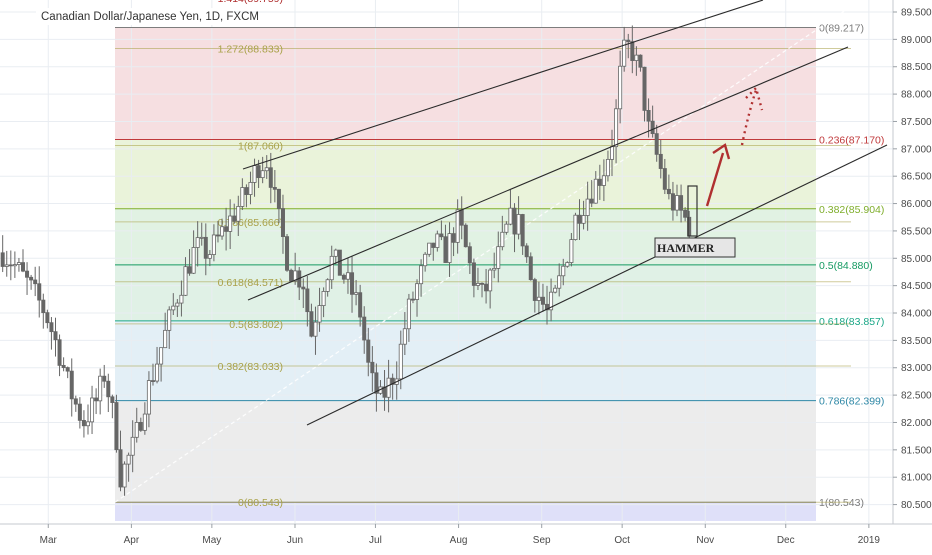 This screenshot has width=932, height=555. What do you see at coordinates (692, 211) in the screenshot?
I see `hammer-candle-highlight` at bounding box center [692, 211].